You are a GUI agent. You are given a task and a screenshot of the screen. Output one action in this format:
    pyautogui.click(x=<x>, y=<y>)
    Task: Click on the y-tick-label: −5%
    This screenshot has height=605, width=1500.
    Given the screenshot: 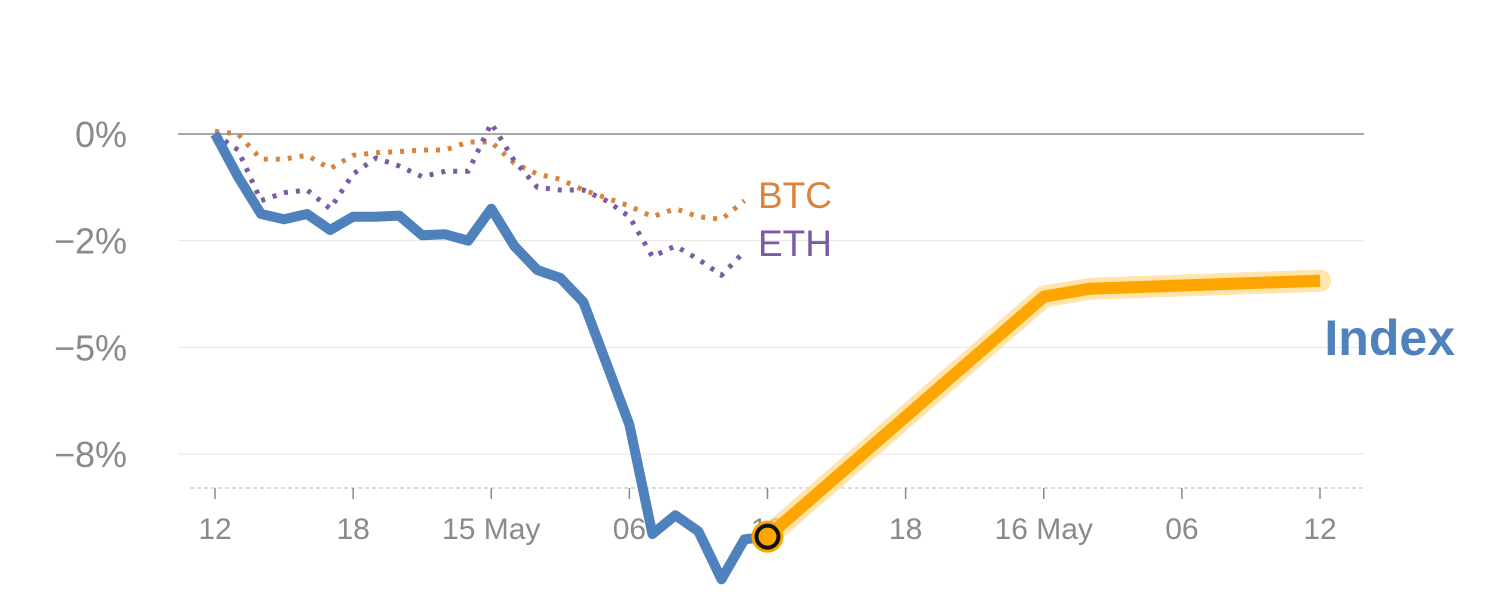 What is the action you would take?
    pyautogui.click(x=90, y=347)
    